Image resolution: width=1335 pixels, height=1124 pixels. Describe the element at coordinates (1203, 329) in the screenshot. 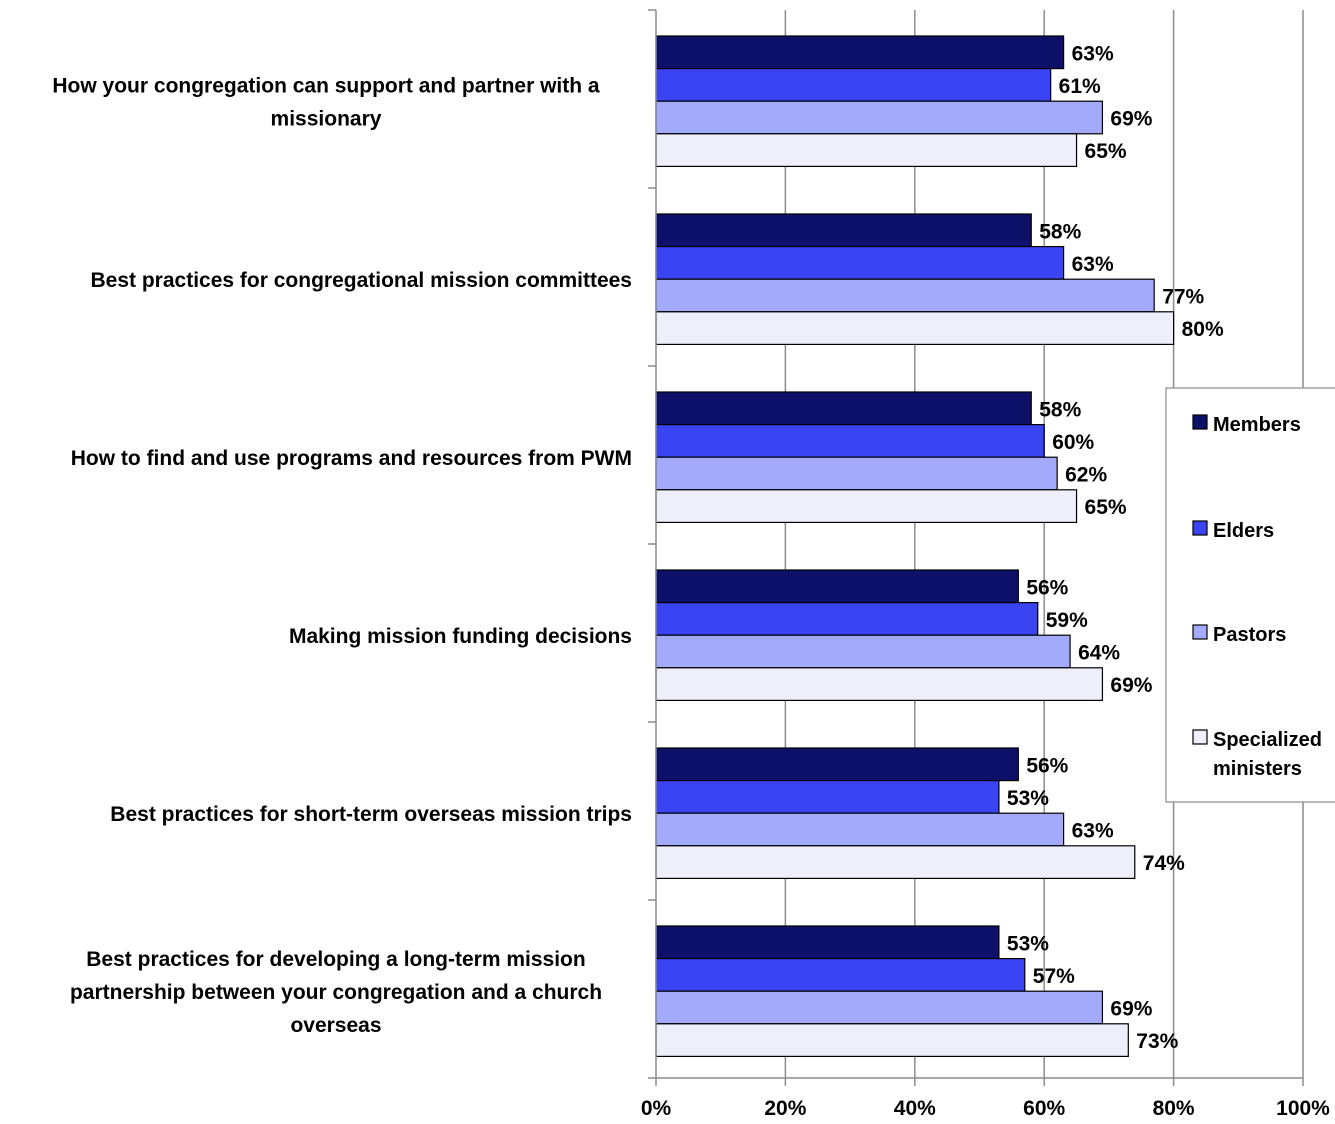

I see `data-label: 80%` at that location.